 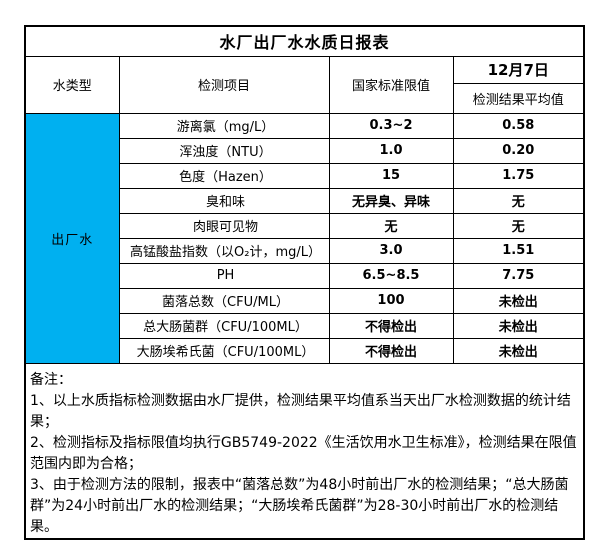 I want to click on col-header-standard-limit: 国家标准限值, so click(x=391, y=84).